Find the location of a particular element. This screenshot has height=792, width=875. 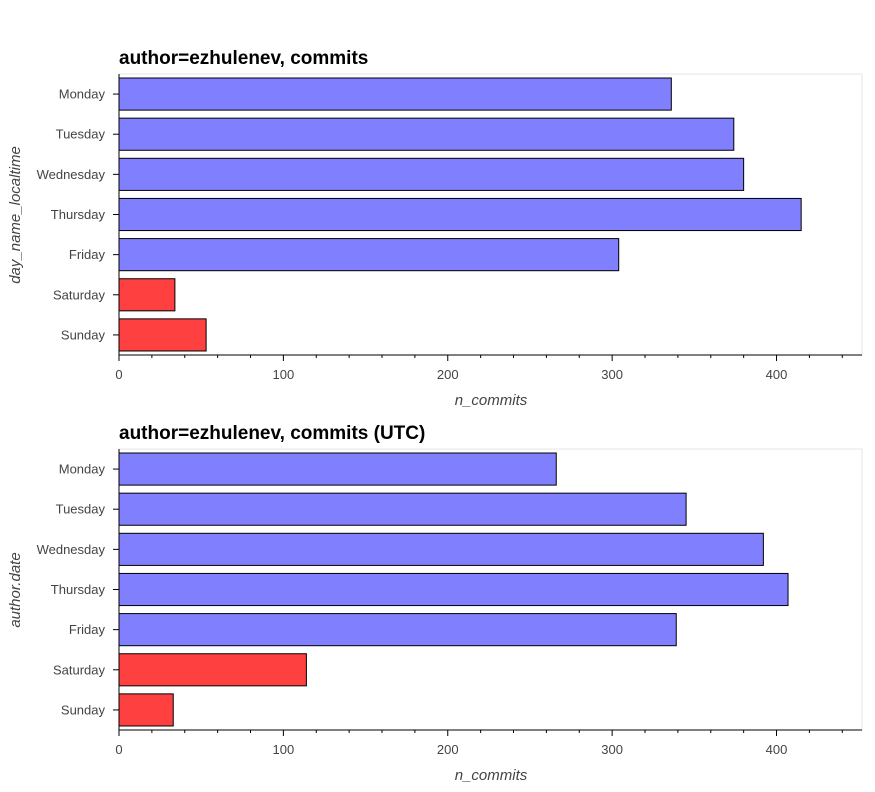

chart-title: author=ezhulenev, commits is located at coordinates (243, 58).